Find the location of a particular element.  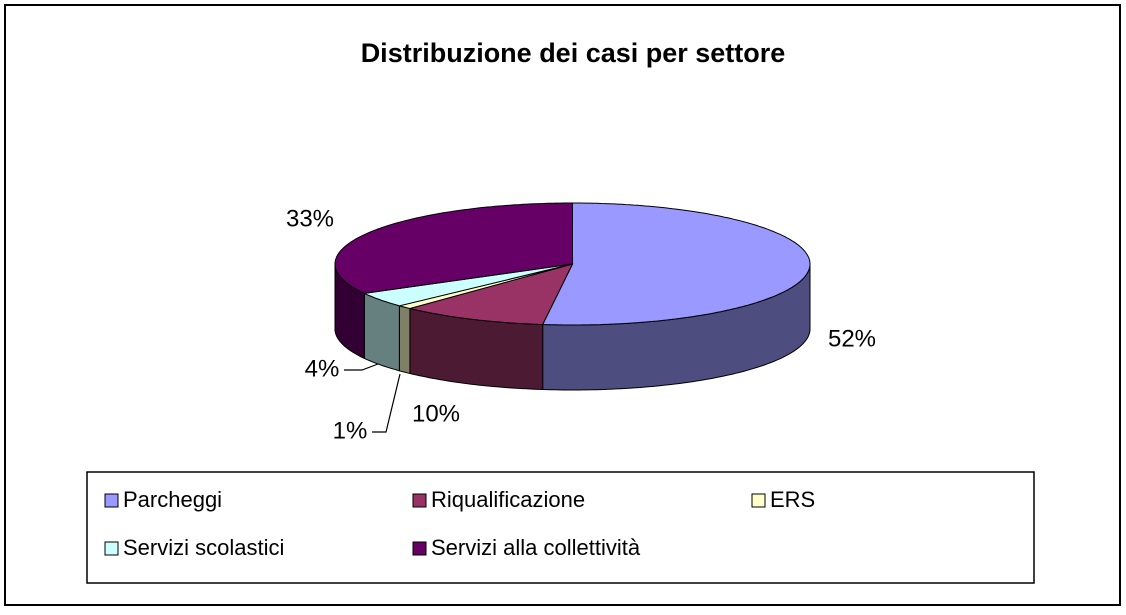

legend-label: Servizi alla collettività is located at coordinates (536, 547).